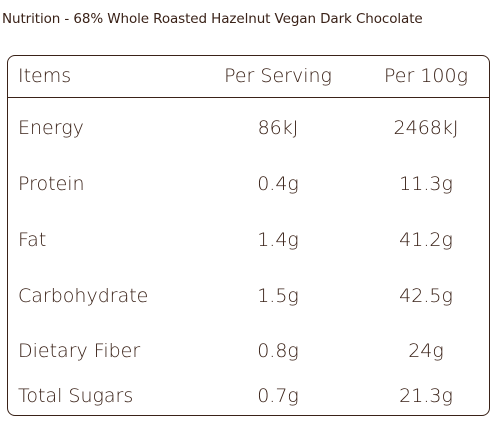  Describe the element at coordinates (426, 240) in the screenshot. I see `row-per-100g: 41.2g` at that location.